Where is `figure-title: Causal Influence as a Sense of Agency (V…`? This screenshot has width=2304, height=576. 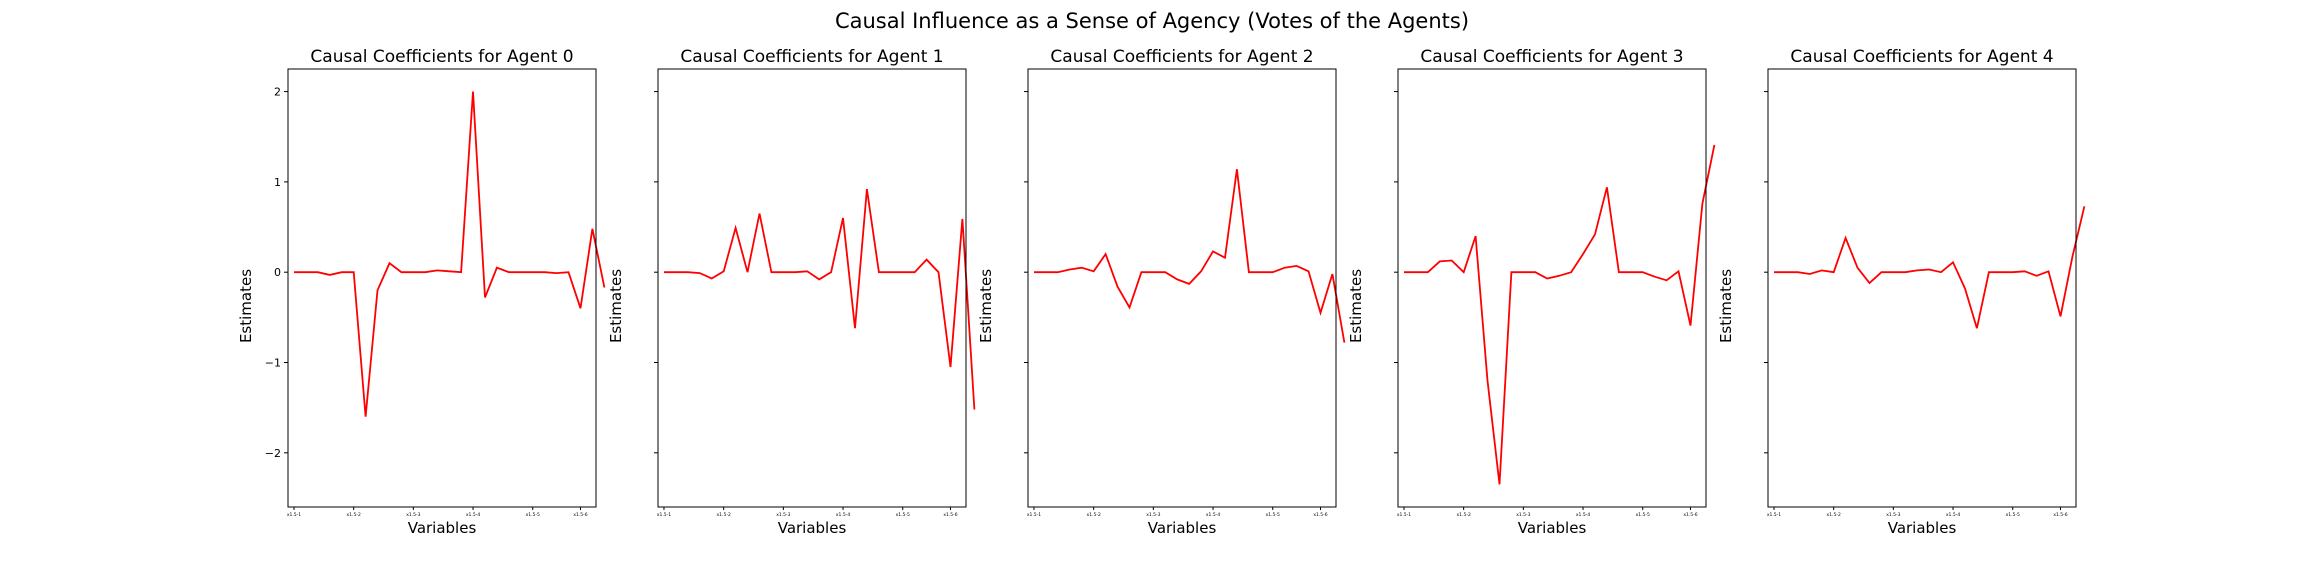
figure-title: Causal Influence as a Sense of Agency (V… is located at coordinates (1152, 21).